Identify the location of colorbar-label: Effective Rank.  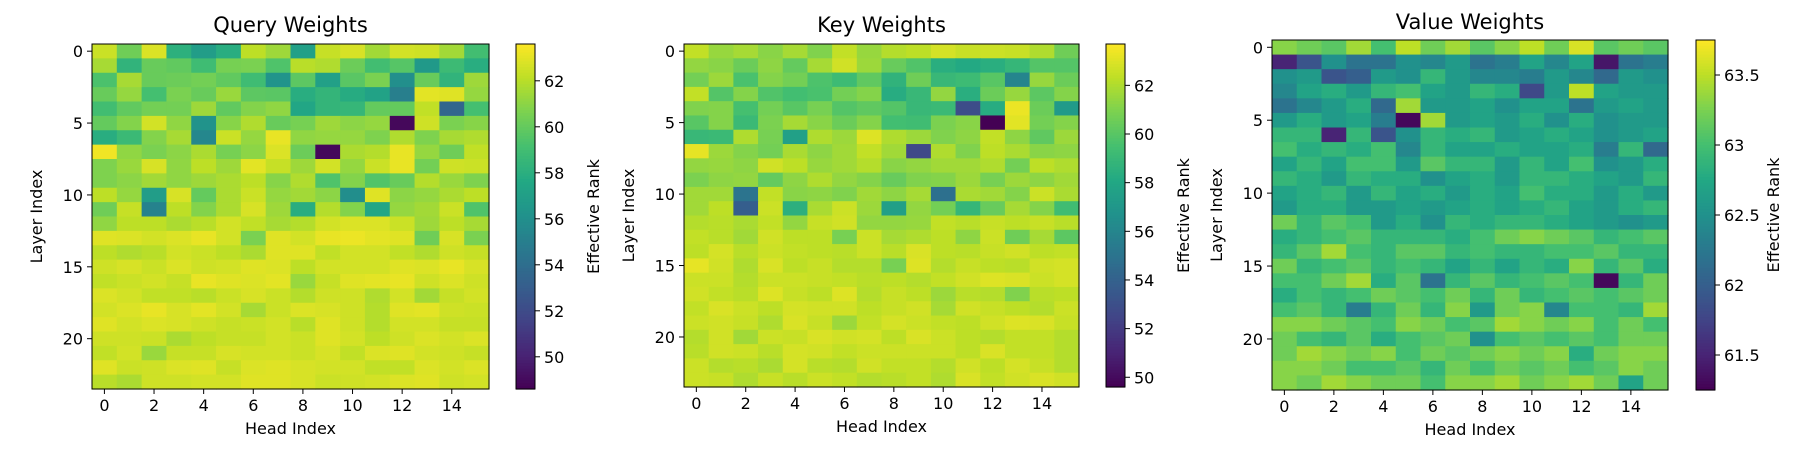
(1183, 215).